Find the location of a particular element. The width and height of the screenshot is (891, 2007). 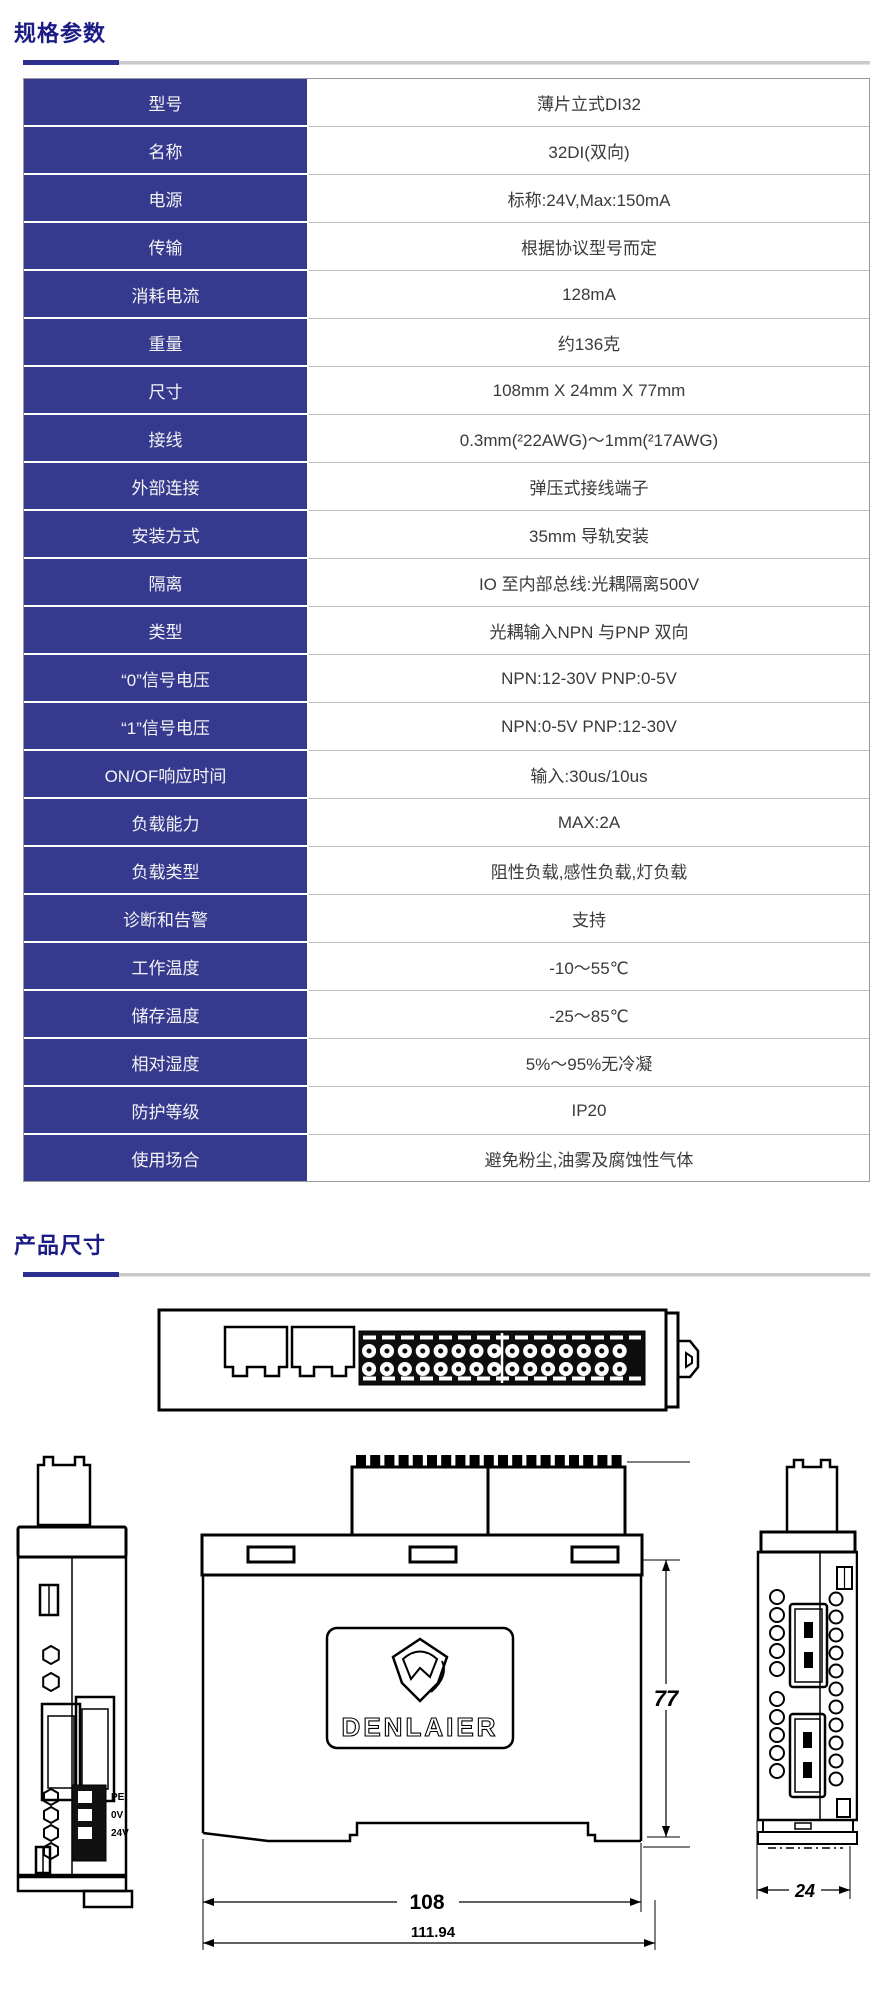

spec-value: 0.3mm(²22AWG)～1mm(²17AWG) is located at coordinates (589, 439).